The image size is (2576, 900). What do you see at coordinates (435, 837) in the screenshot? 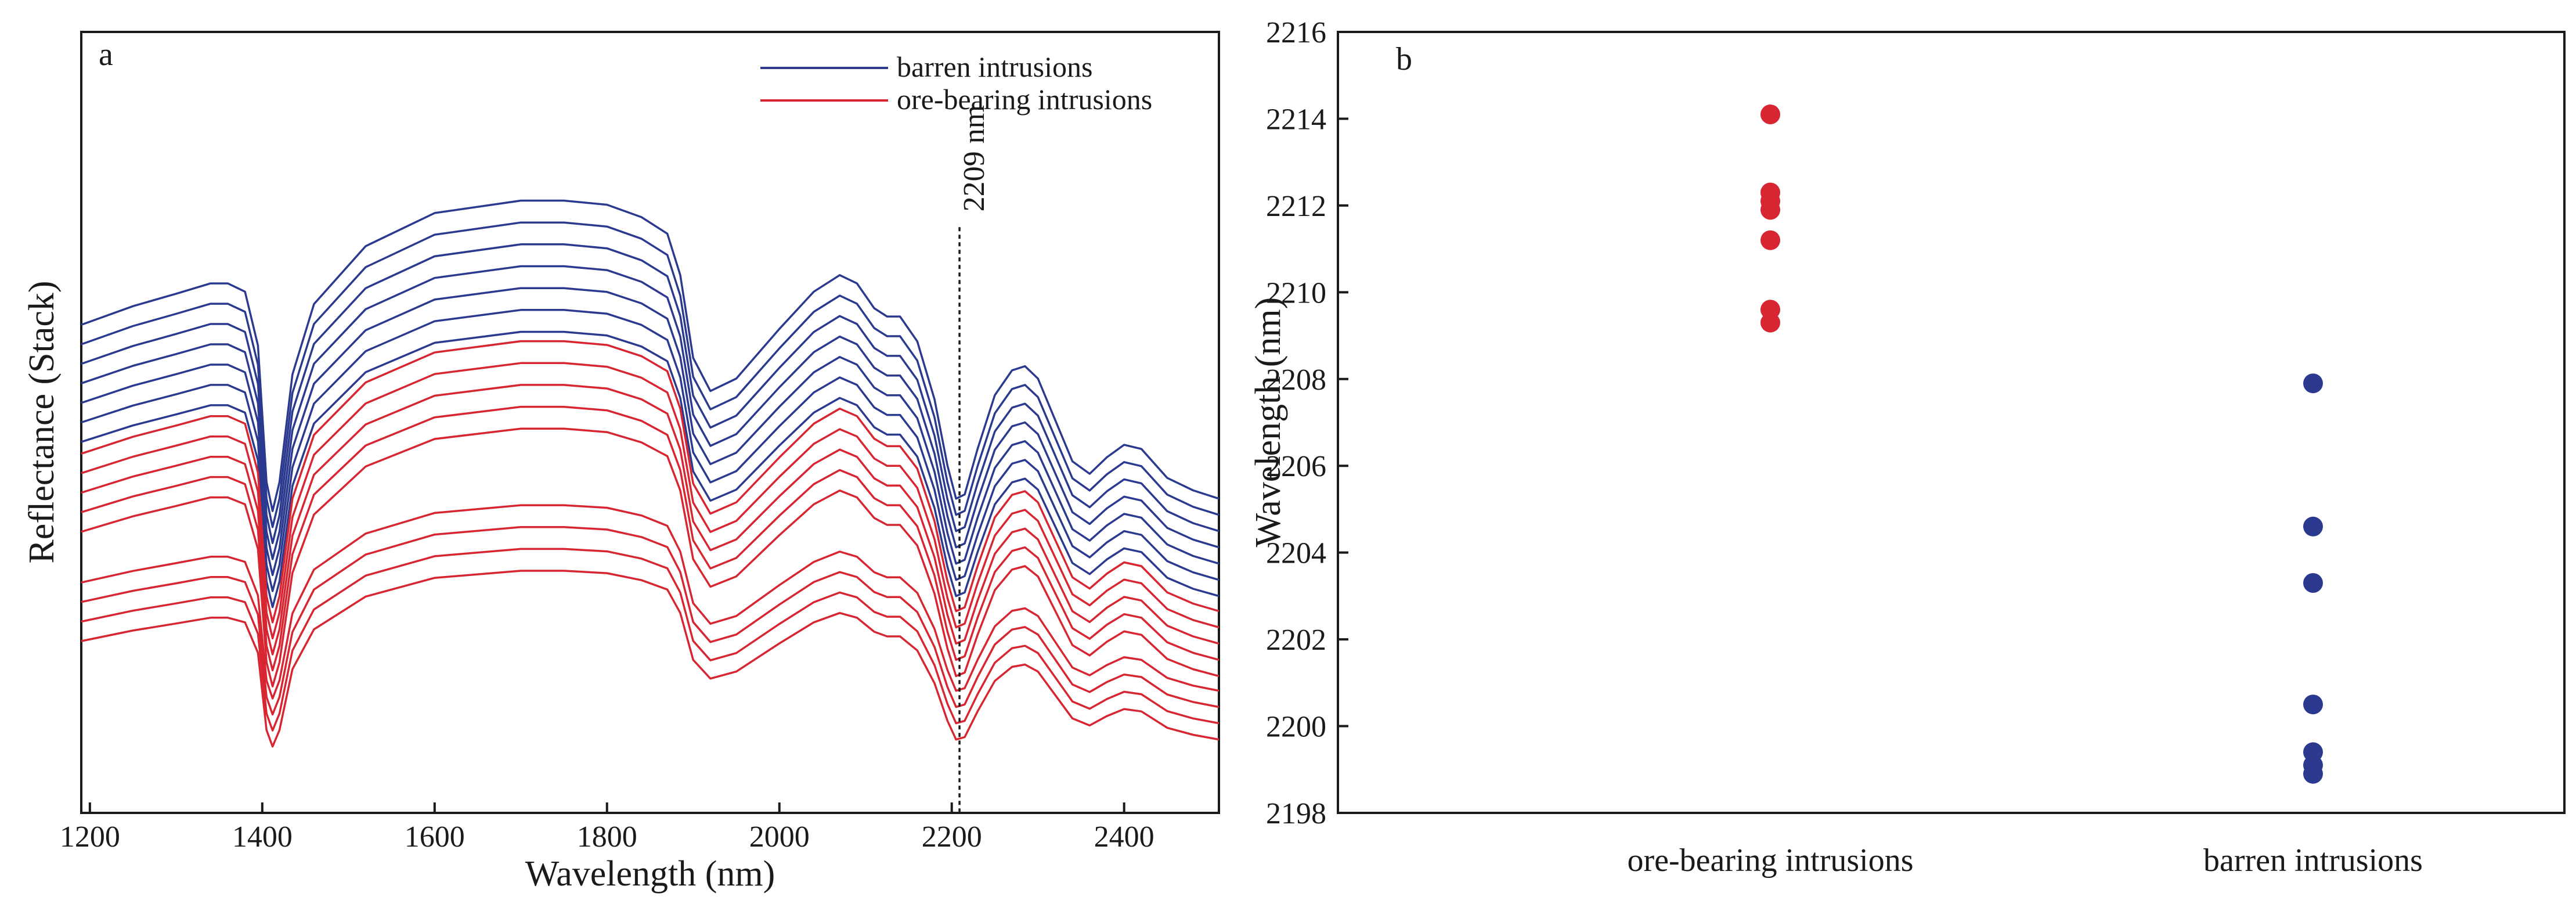
I see `x-tick-label-1600: 1600` at bounding box center [435, 837].